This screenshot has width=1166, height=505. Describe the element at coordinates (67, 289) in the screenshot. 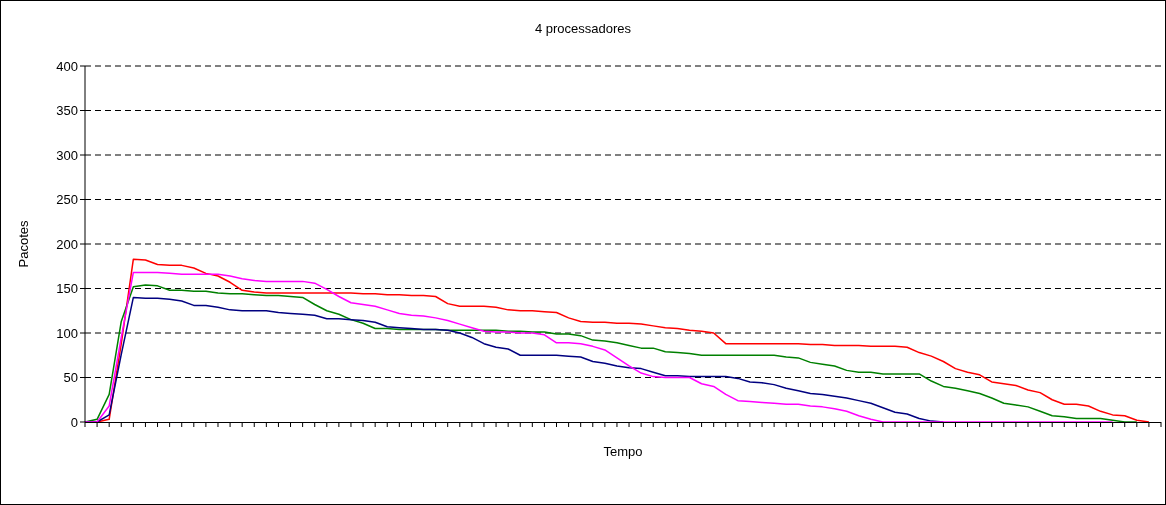

I see `y-tick-label: 150` at that location.